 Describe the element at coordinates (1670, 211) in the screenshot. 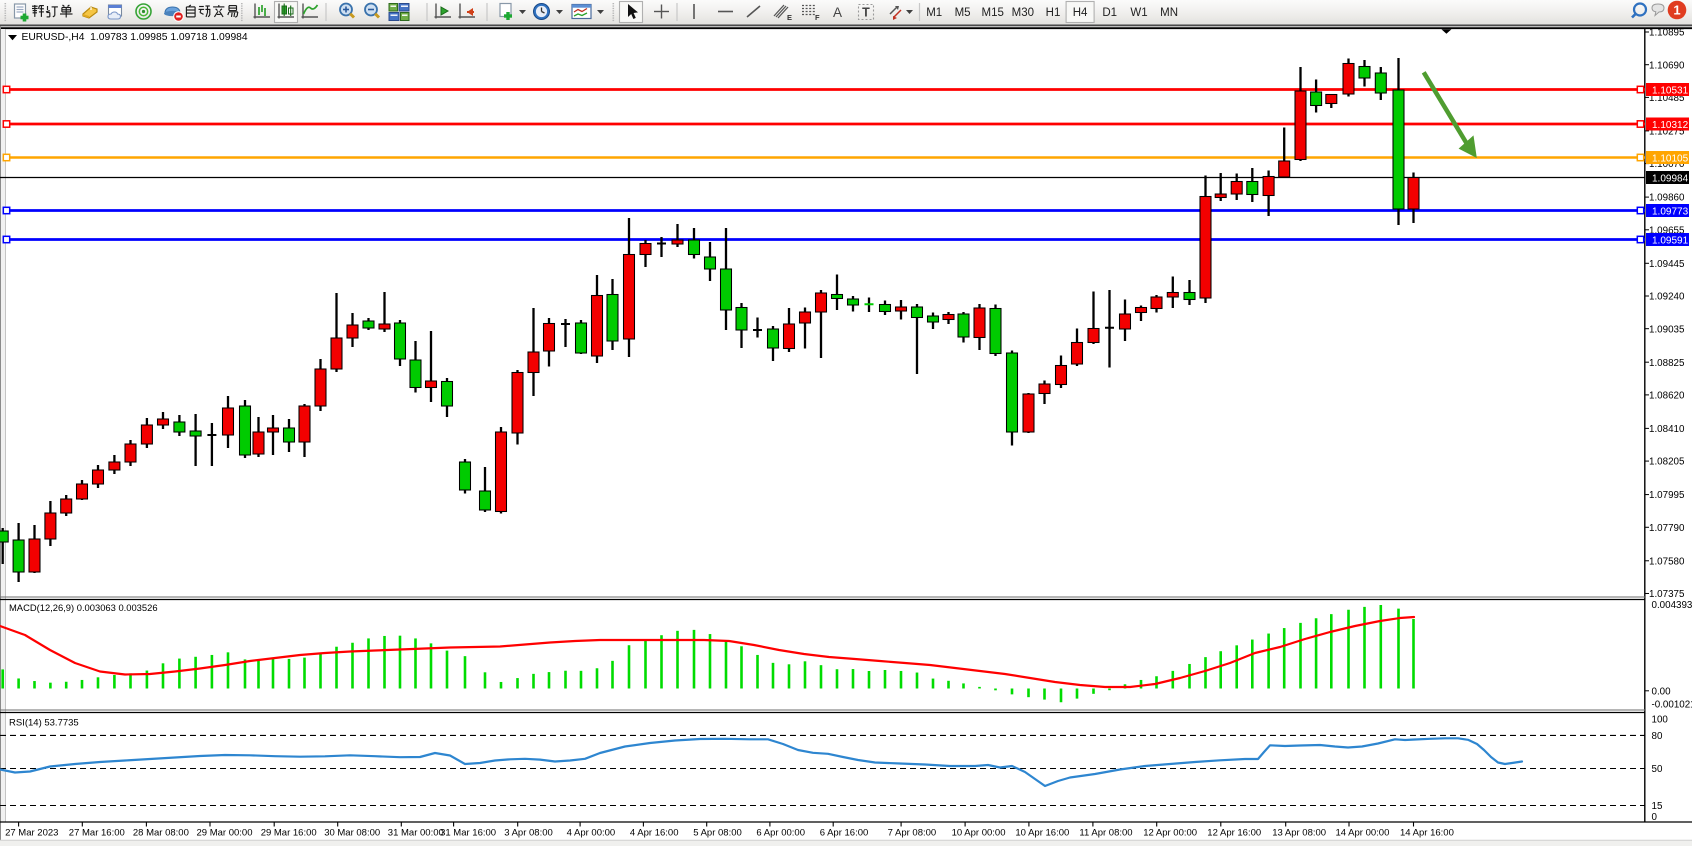

I see `svg-text: 1.09773` at that location.